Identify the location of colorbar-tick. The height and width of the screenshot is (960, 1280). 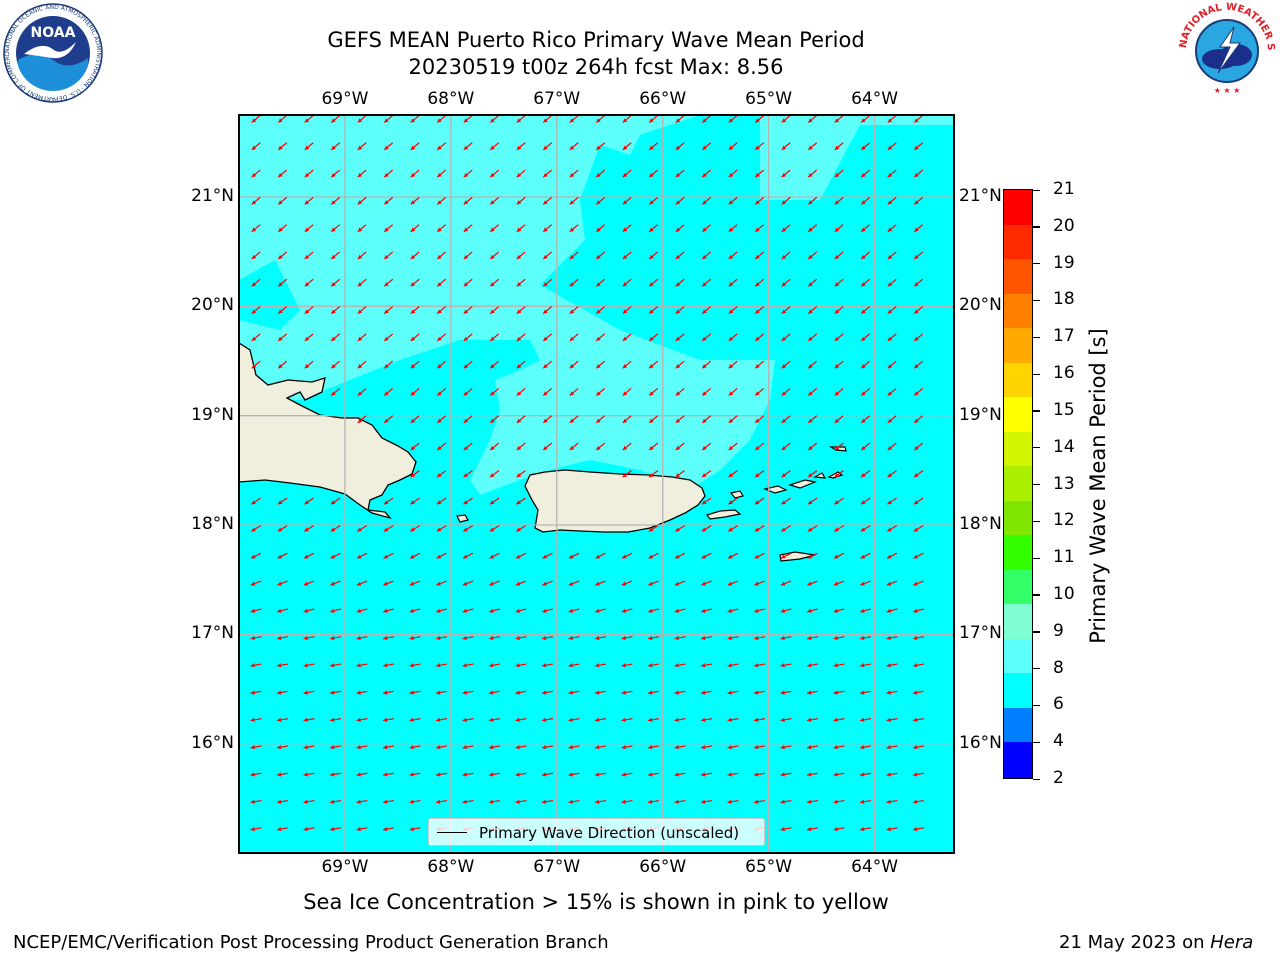
(1036, 558).